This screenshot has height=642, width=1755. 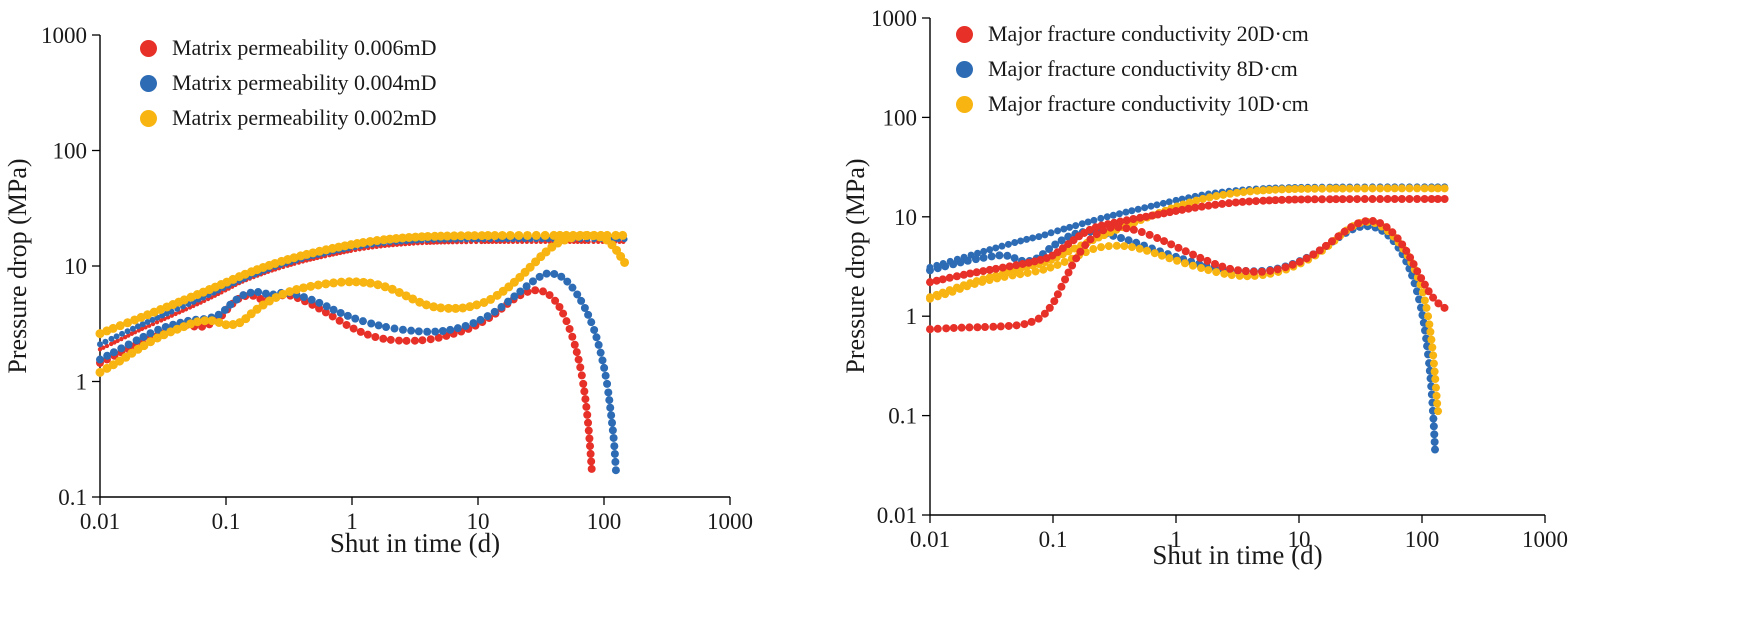 I want to click on legend-item-matrix-0004: Matrix permeability 0.004mD, so click(x=288, y=83).